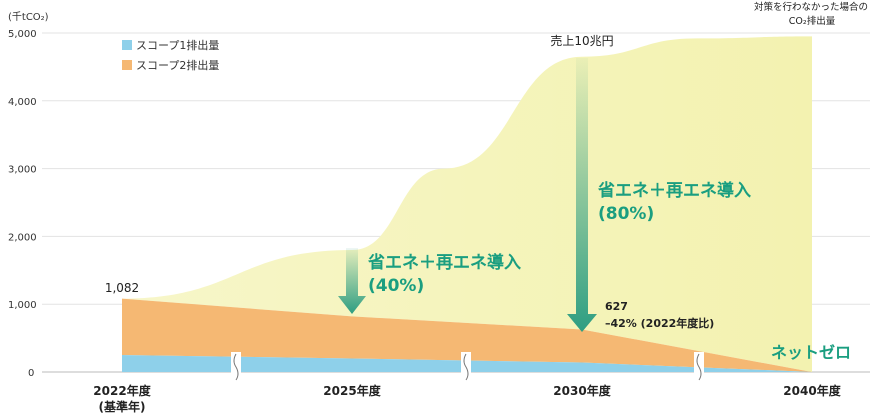  What do you see at coordinates (22, 204) in the screenshot?
I see `y-axis-ticks: 0 1,000 2,000 3,000 4,000 5,000` at bounding box center [22, 204].